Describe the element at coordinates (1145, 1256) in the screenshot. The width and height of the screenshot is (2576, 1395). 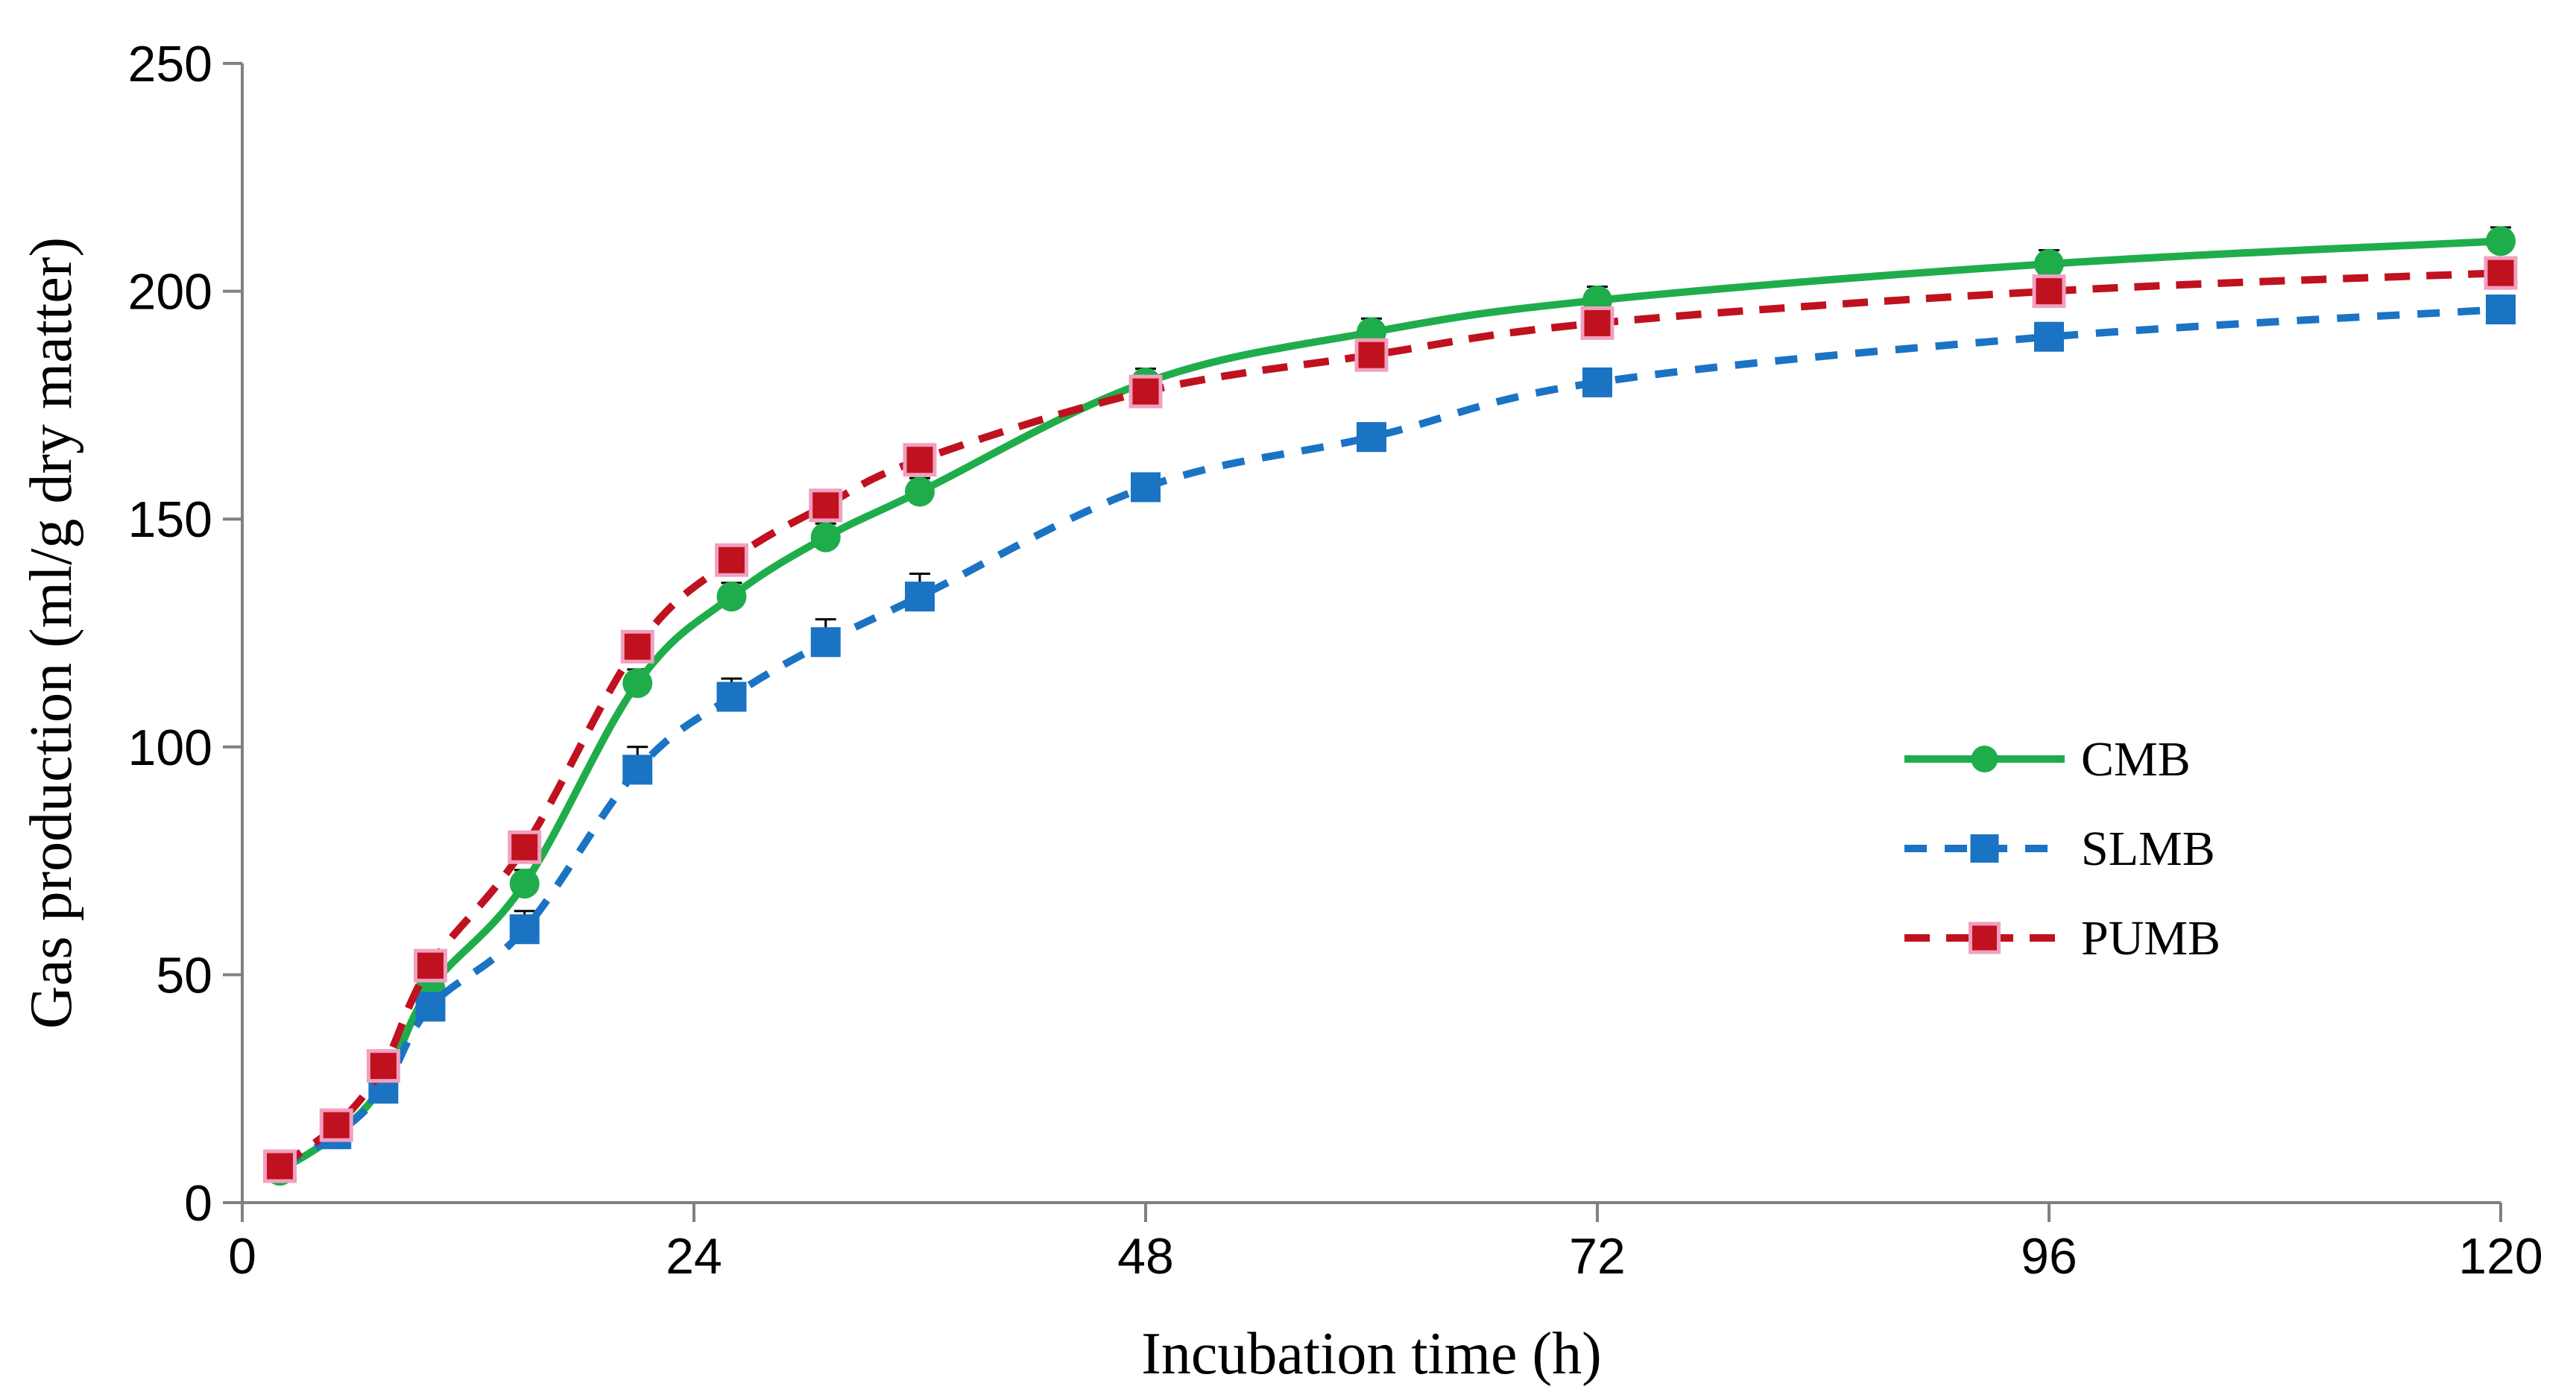
I see `x-tick-label: 48` at that location.